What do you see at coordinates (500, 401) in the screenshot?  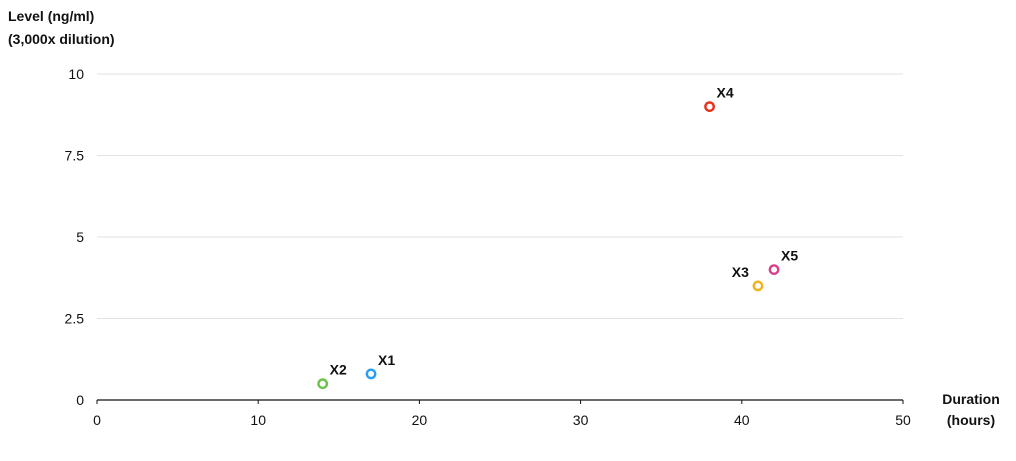 I see `axes` at bounding box center [500, 401].